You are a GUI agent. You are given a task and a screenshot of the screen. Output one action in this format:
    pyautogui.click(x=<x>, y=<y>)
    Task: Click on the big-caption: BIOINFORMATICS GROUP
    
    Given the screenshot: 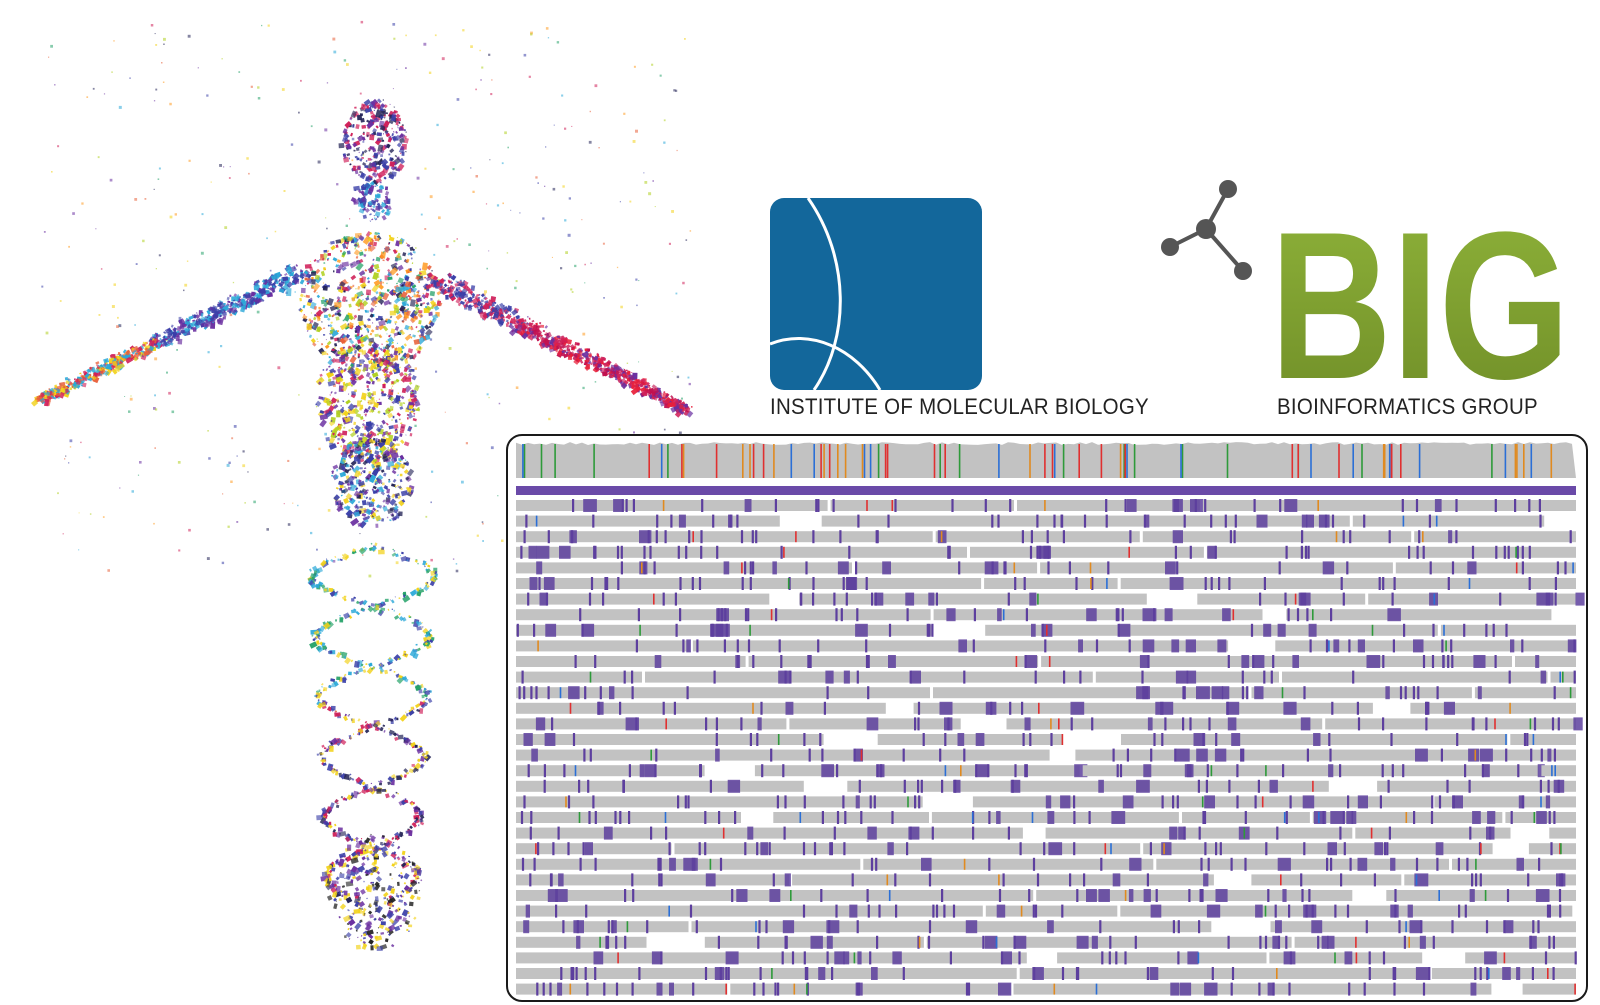 What is the action you would take?
    pyautogui.click(x=1407, y=406)
    